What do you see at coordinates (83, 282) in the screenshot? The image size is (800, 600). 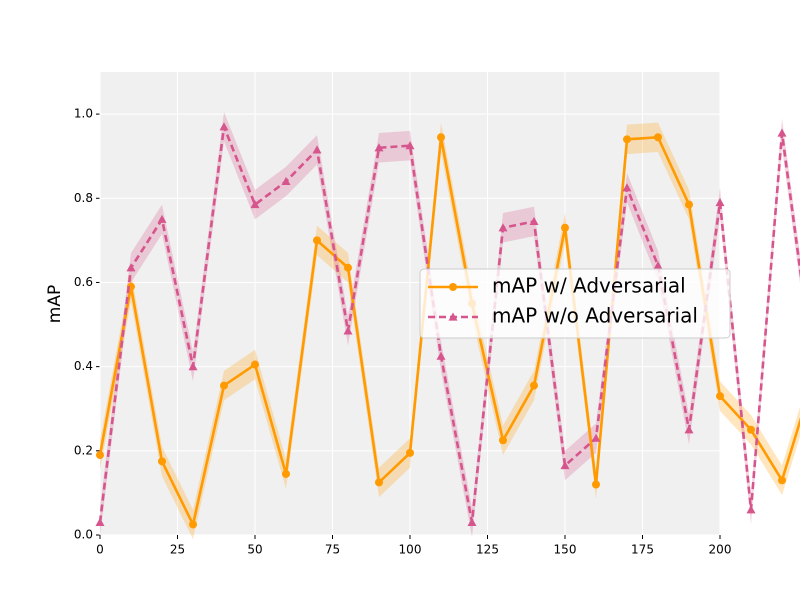 I see `y-tick-label: 0.6` at bounding box center [83, 282].